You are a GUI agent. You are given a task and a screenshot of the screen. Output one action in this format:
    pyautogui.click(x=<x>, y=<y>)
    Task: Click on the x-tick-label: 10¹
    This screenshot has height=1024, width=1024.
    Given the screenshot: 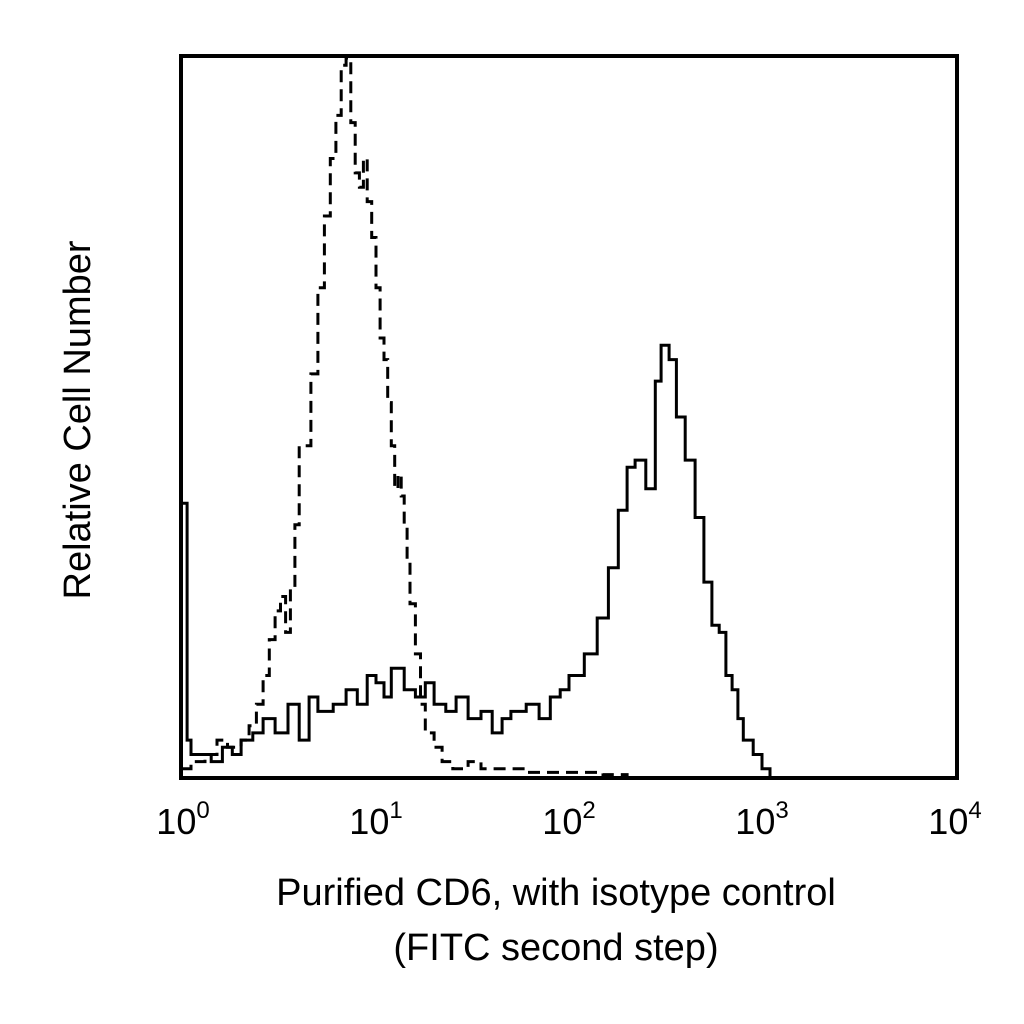 What is the action you would take?
    pyautogui.click(x=375, y=819)
    